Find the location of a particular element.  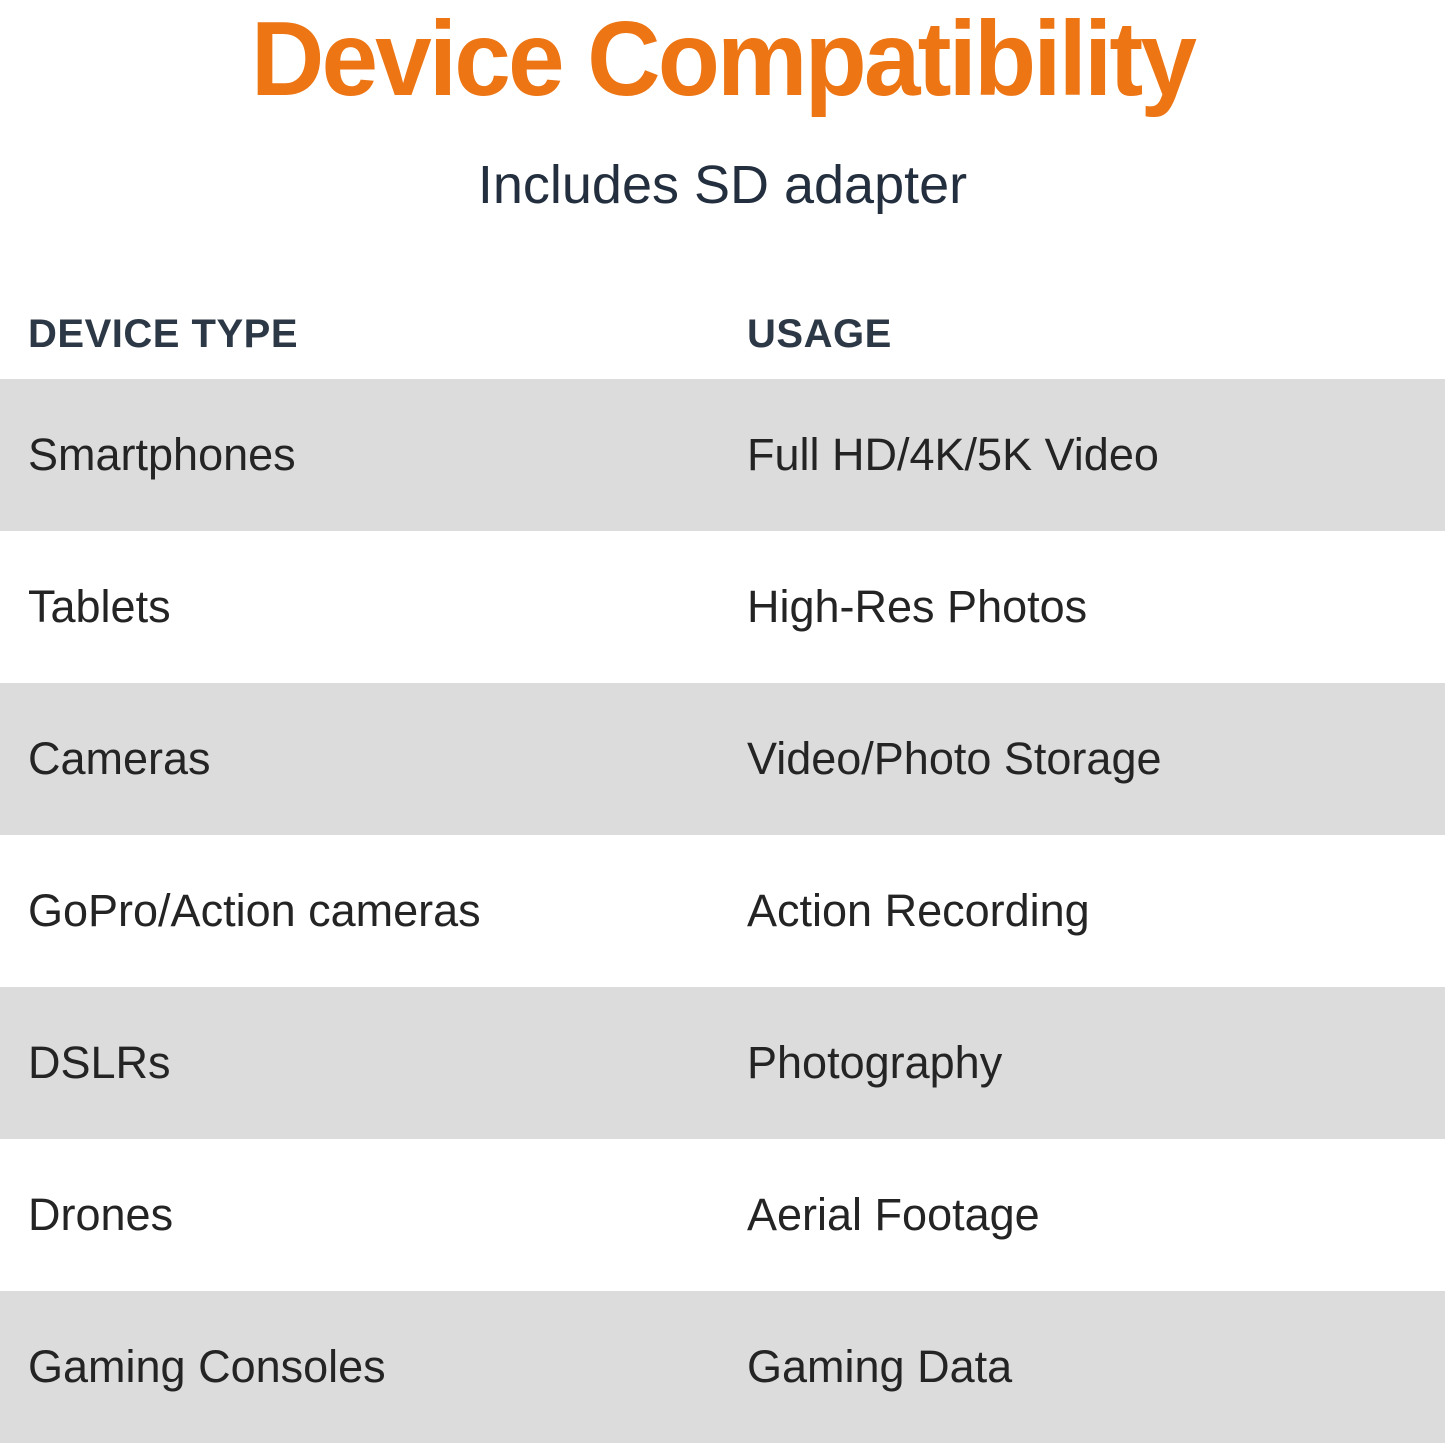

table-row: GoPro/Action cameras Action Recording is located at coordinates (722, 910).